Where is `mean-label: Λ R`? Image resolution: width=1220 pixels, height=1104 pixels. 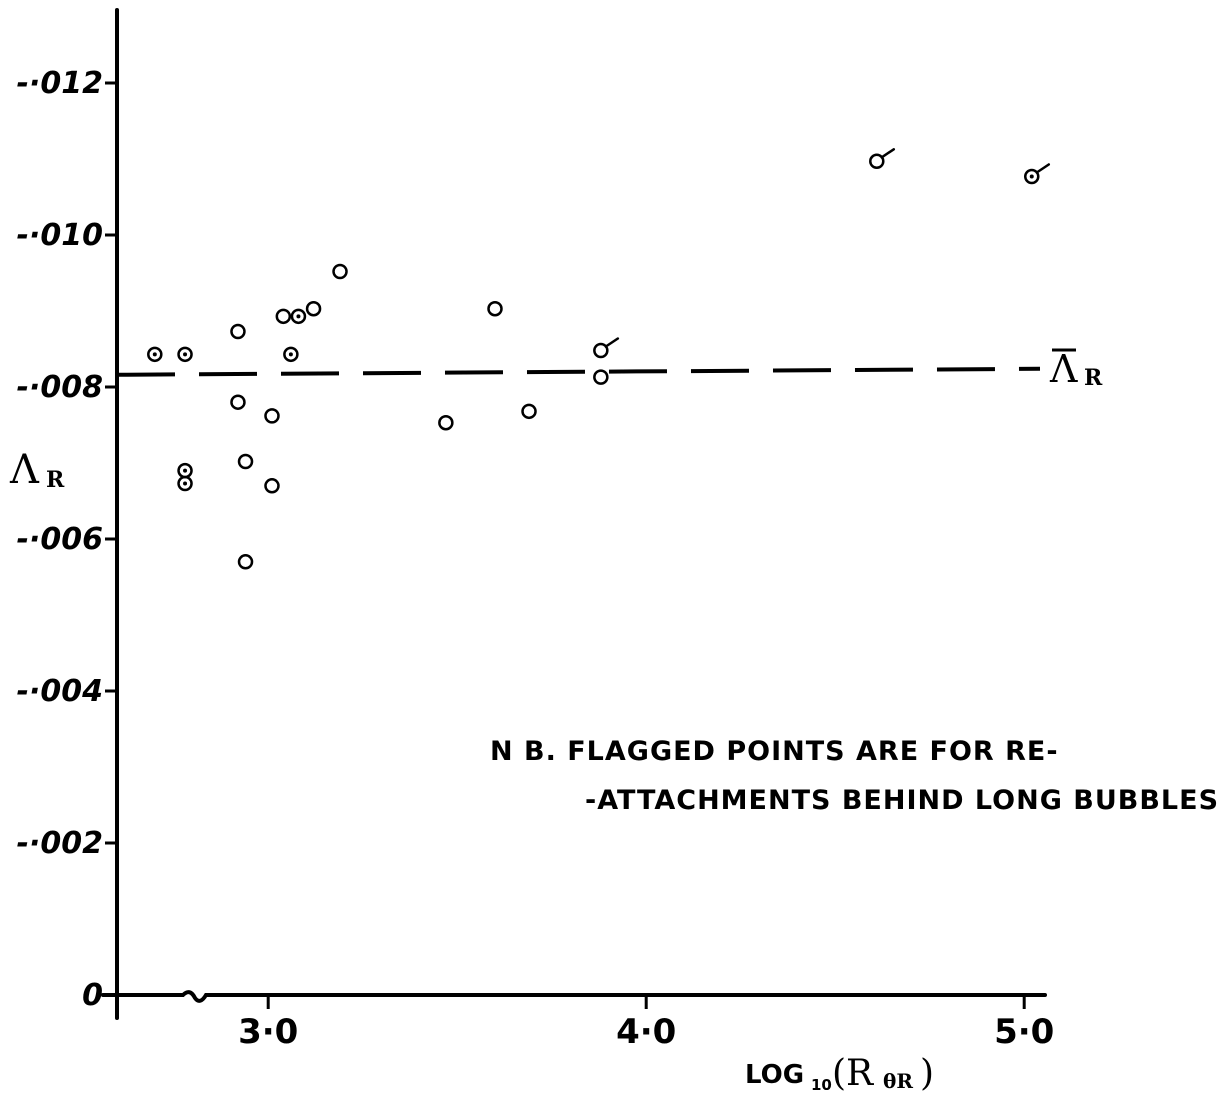
mean-label: Λ R is located at coordinates (1076, 369).